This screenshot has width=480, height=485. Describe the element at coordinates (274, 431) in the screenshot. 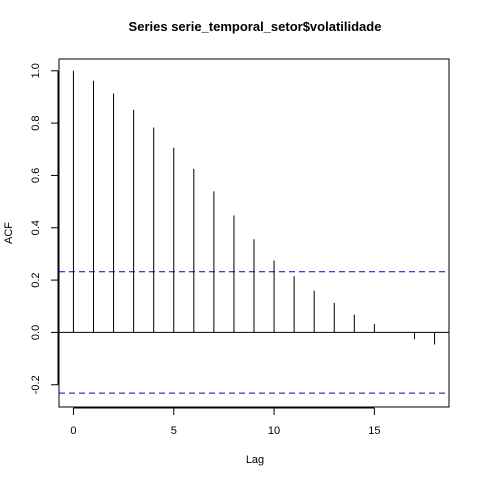

I see `x-tick-label-10: 10` at that location.